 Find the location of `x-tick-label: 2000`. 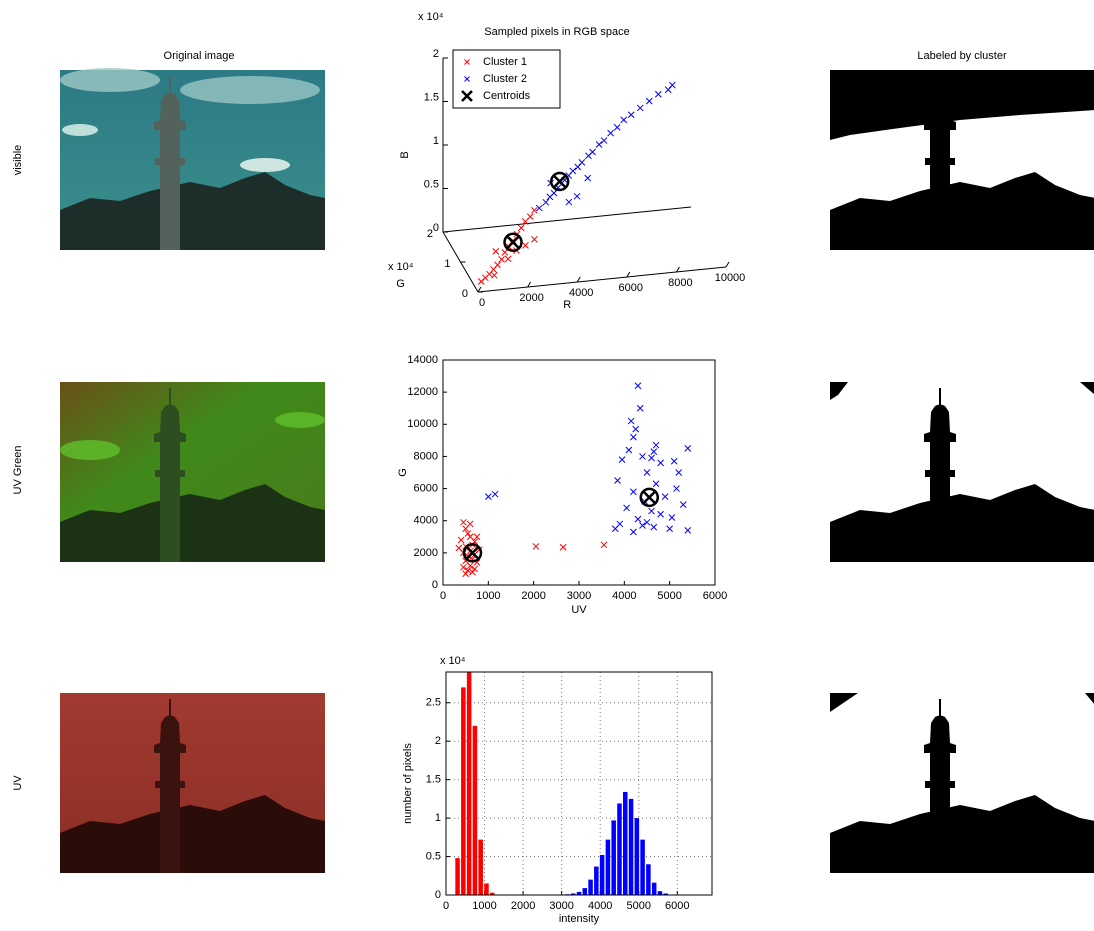

x-tick-label: 2000 is located at coordinates (531, 298).